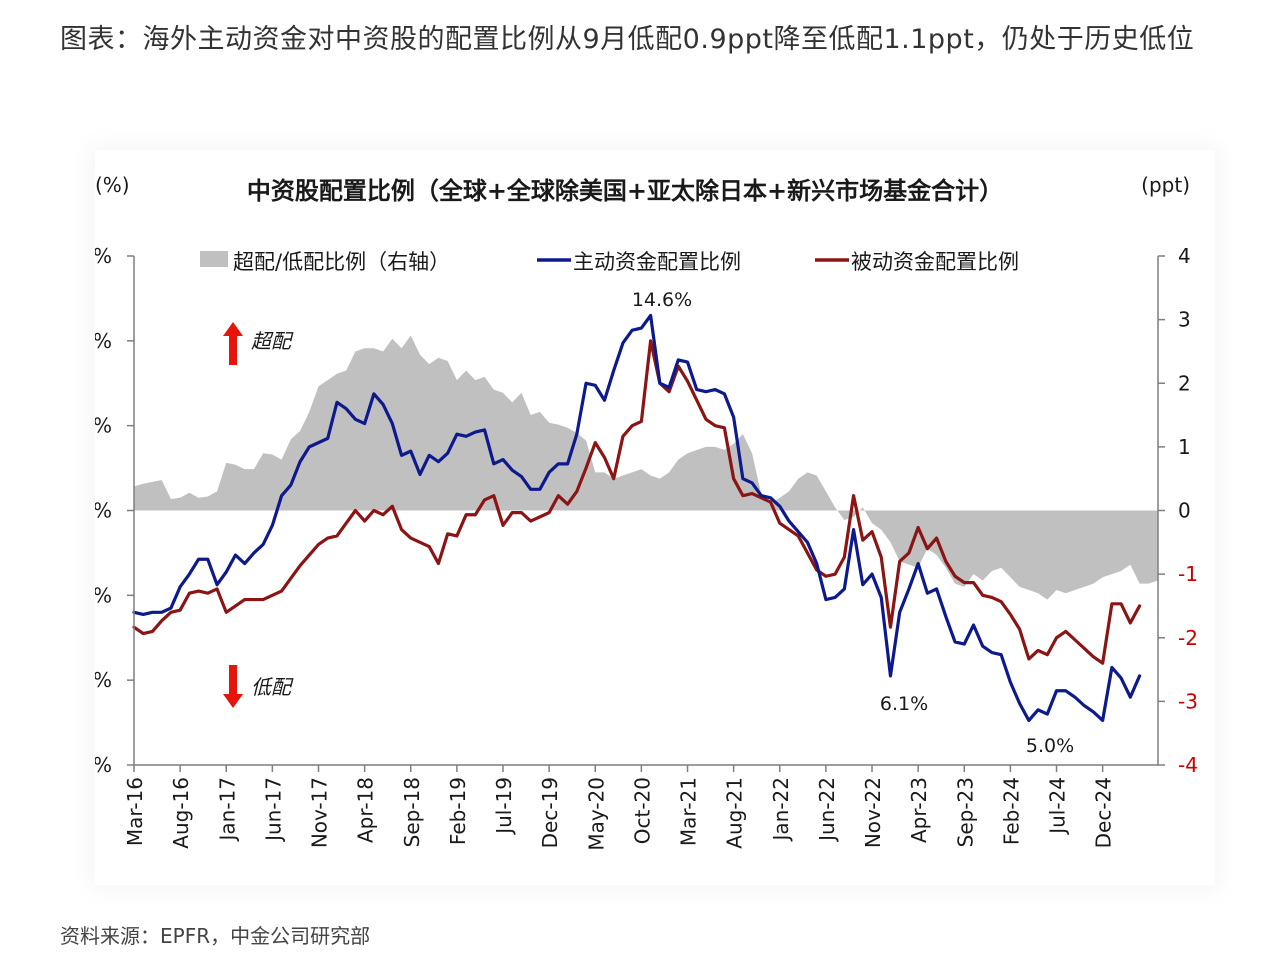 The image size is (1280, 972). I want to click on left-axis-tick-label: 16%, so click(103, 256).